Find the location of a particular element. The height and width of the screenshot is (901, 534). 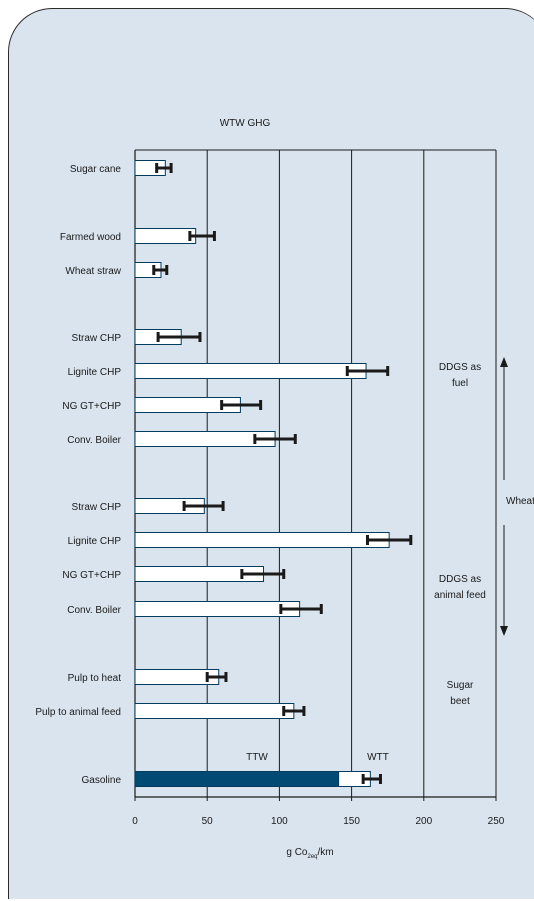

x-tick-label: 50 is located at coordinates (208, 821).